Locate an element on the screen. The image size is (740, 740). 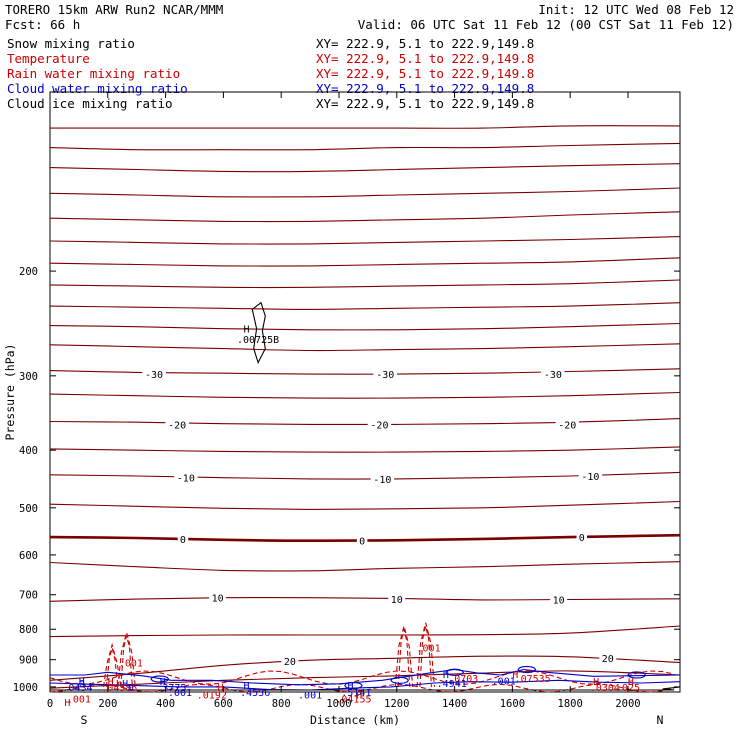
contour-label: .5141 is located at coordinates (356, 693).